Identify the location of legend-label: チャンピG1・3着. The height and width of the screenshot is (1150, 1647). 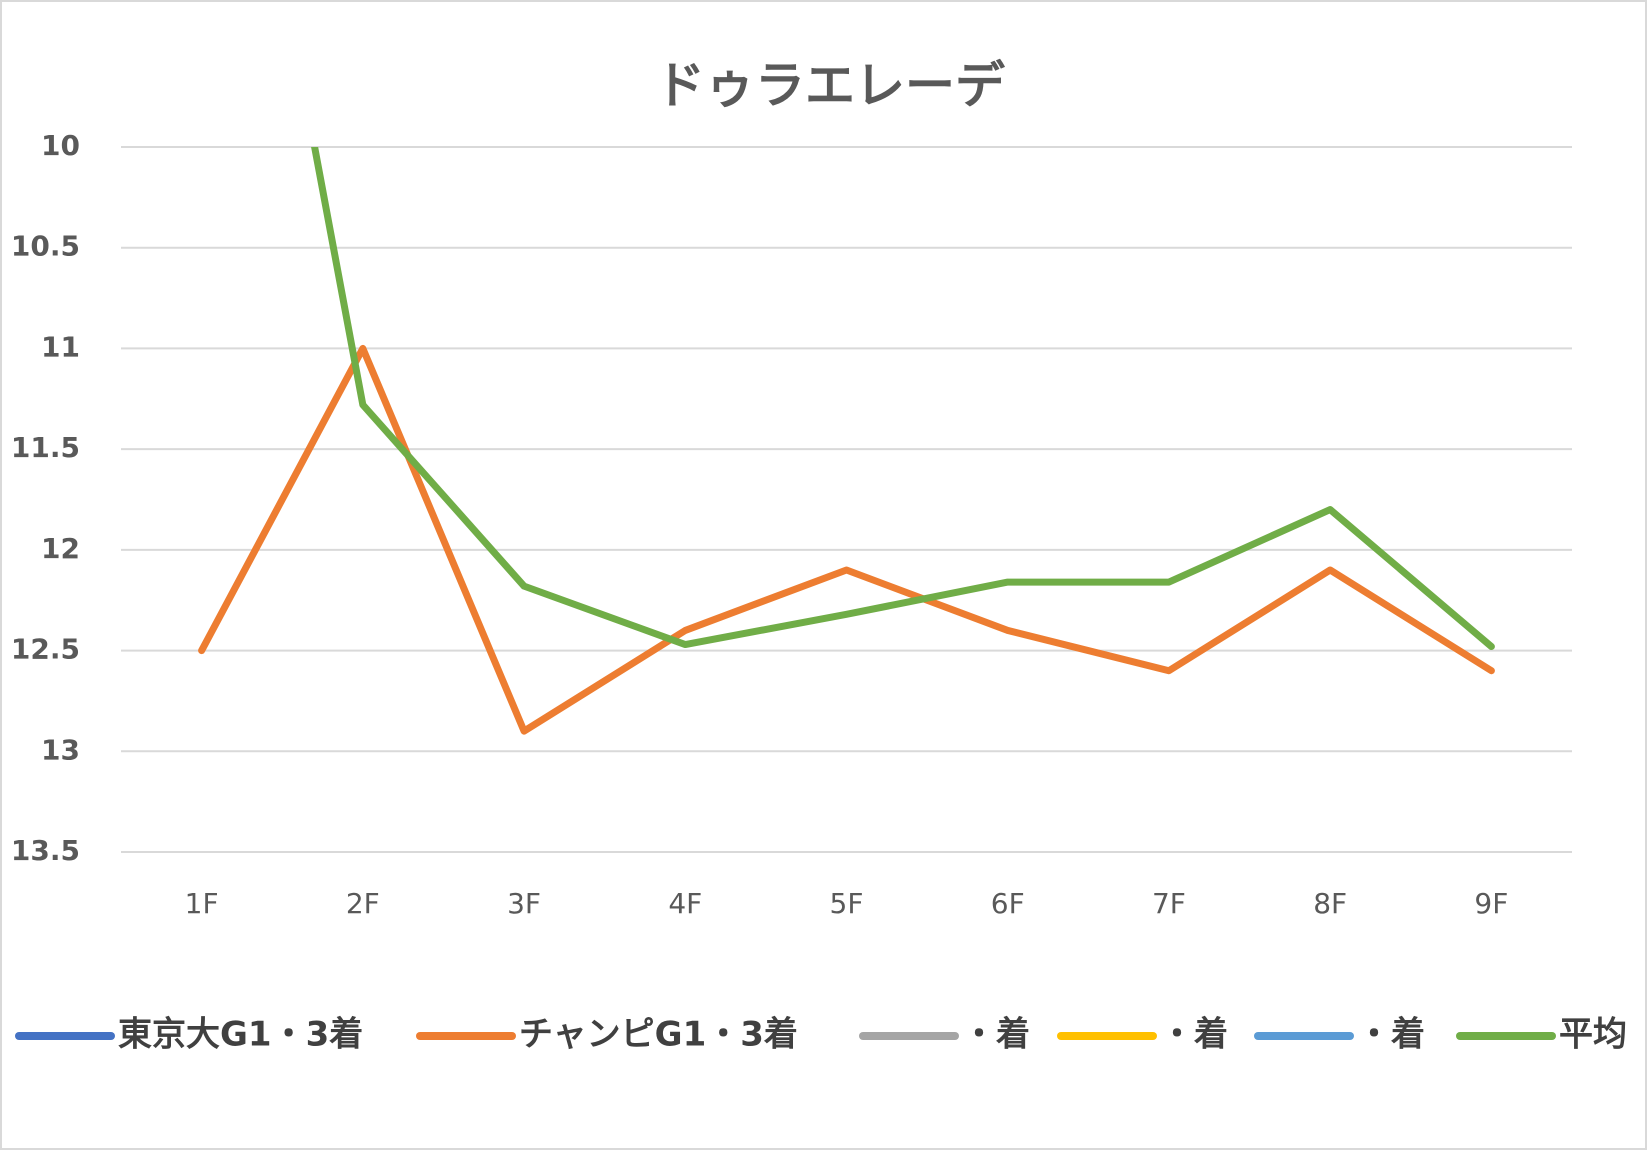
(658, 1035).